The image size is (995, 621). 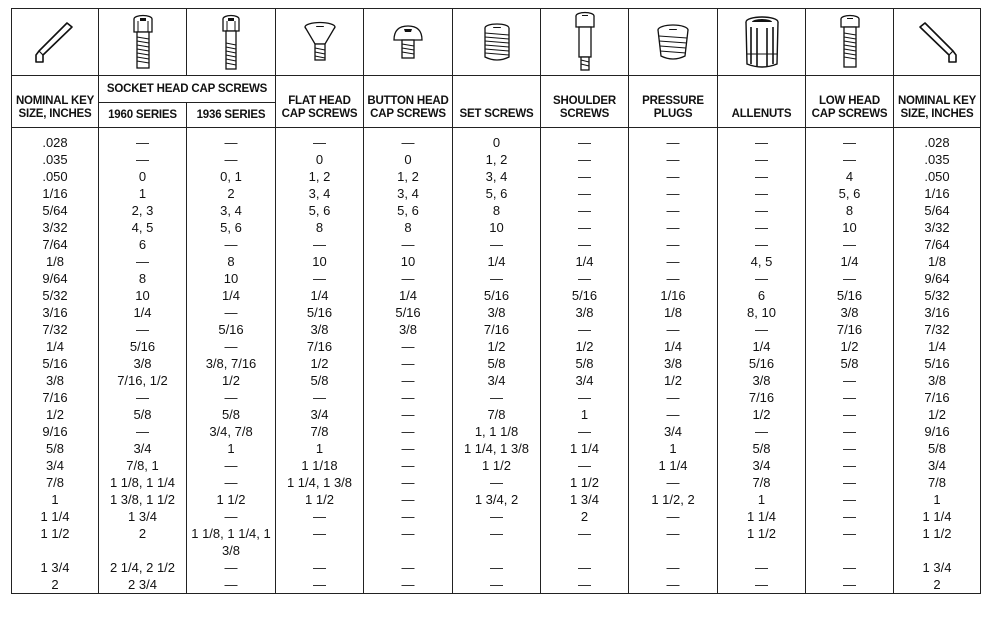 What do you see at coordinates (142, 533) in the screenshot?
I see `table-cell: 2` at bounding box center [142, 533].